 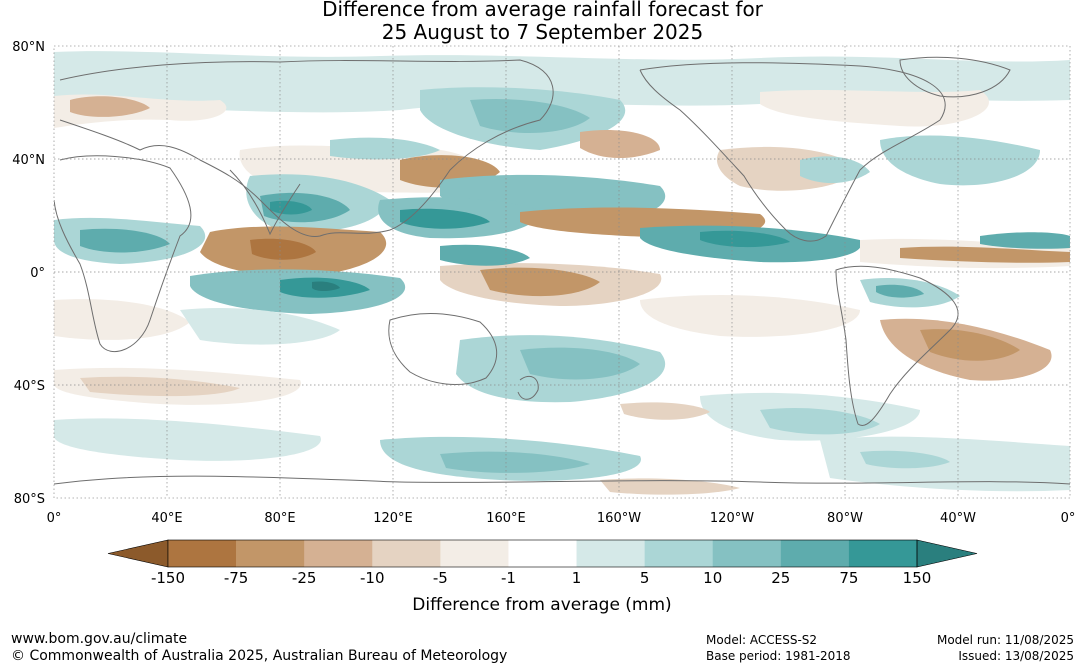 I want to click on lon-label-0-right: 0°, so click(x=1068, y=518).